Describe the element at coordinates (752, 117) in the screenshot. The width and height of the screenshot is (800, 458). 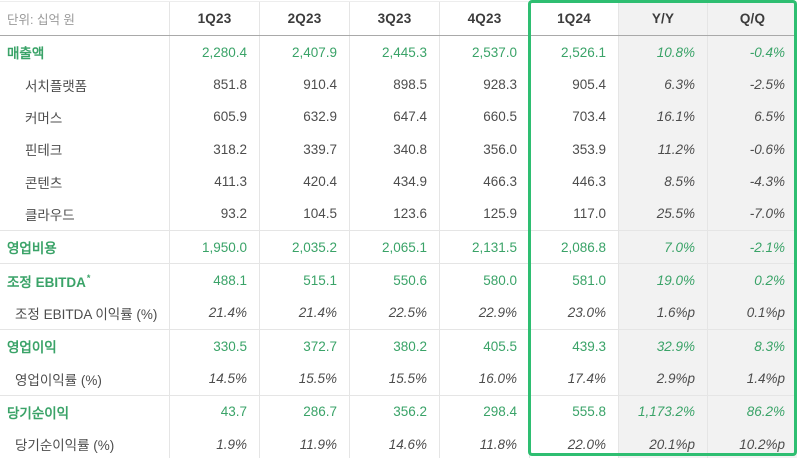
I see `cell-qq: 6.5%` at that location.